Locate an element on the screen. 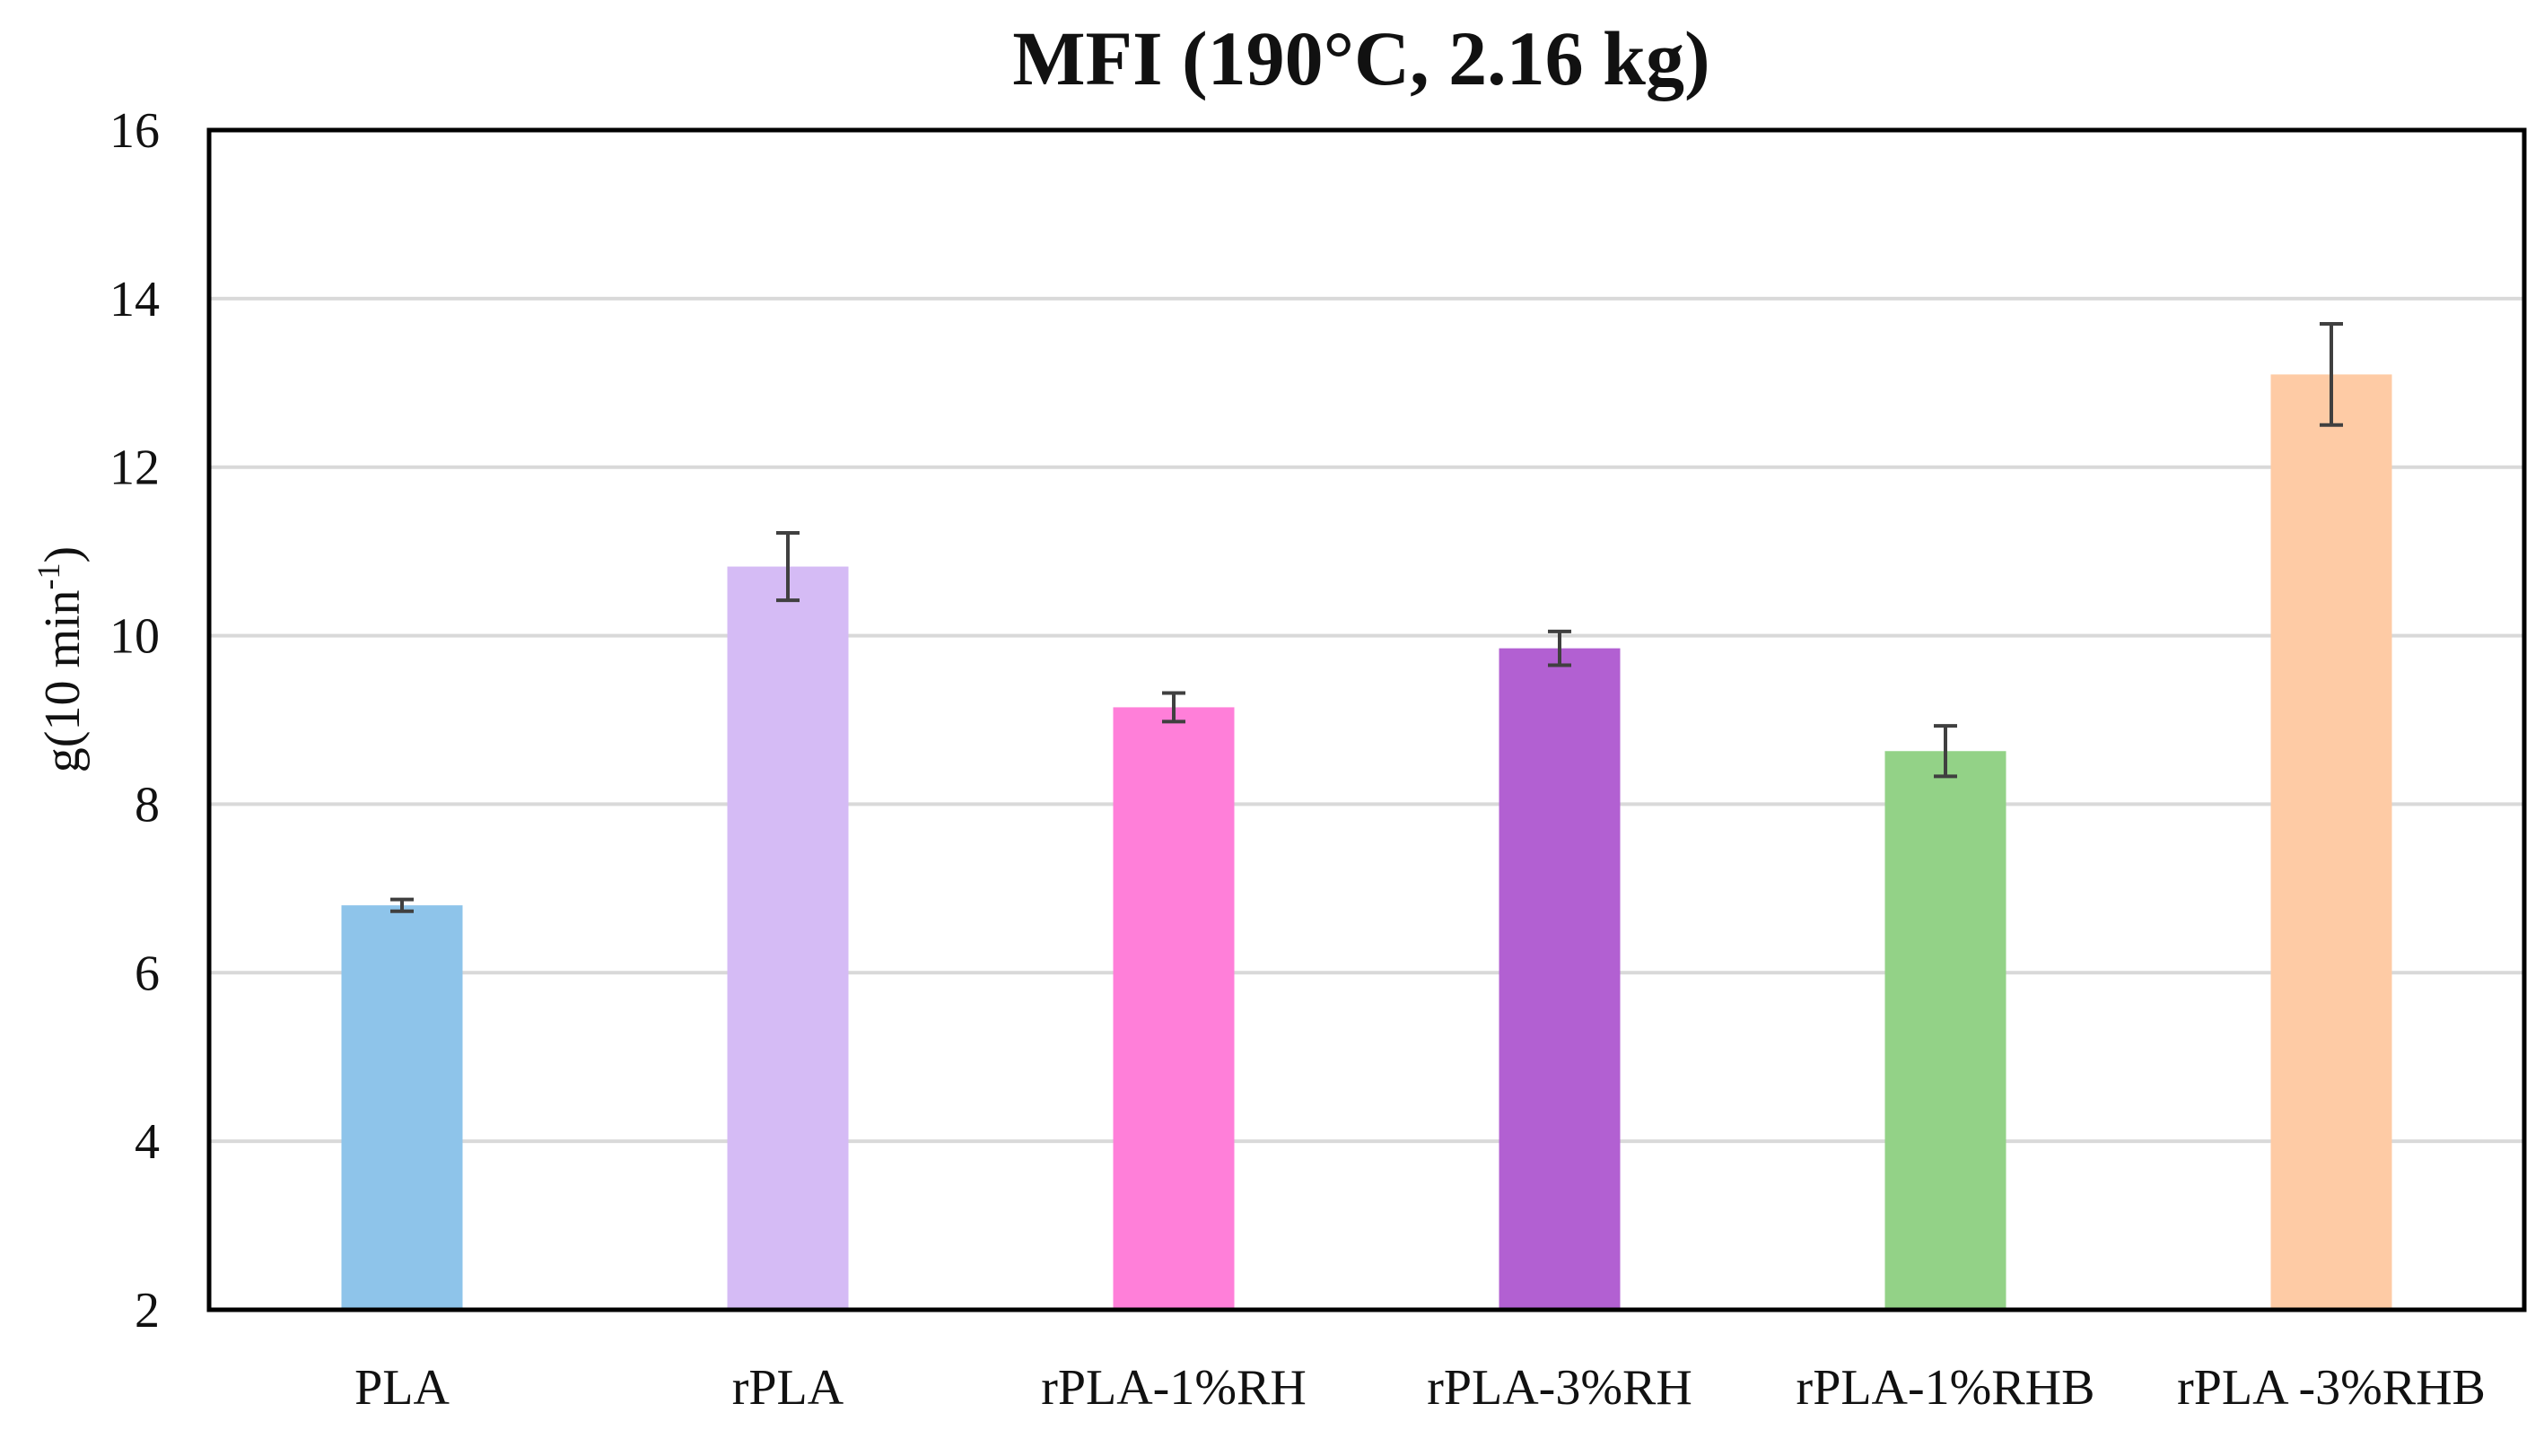 This screenshot has width=2544, height=1456. x-category-label: rPLA is located at coordinates (788, 1388).